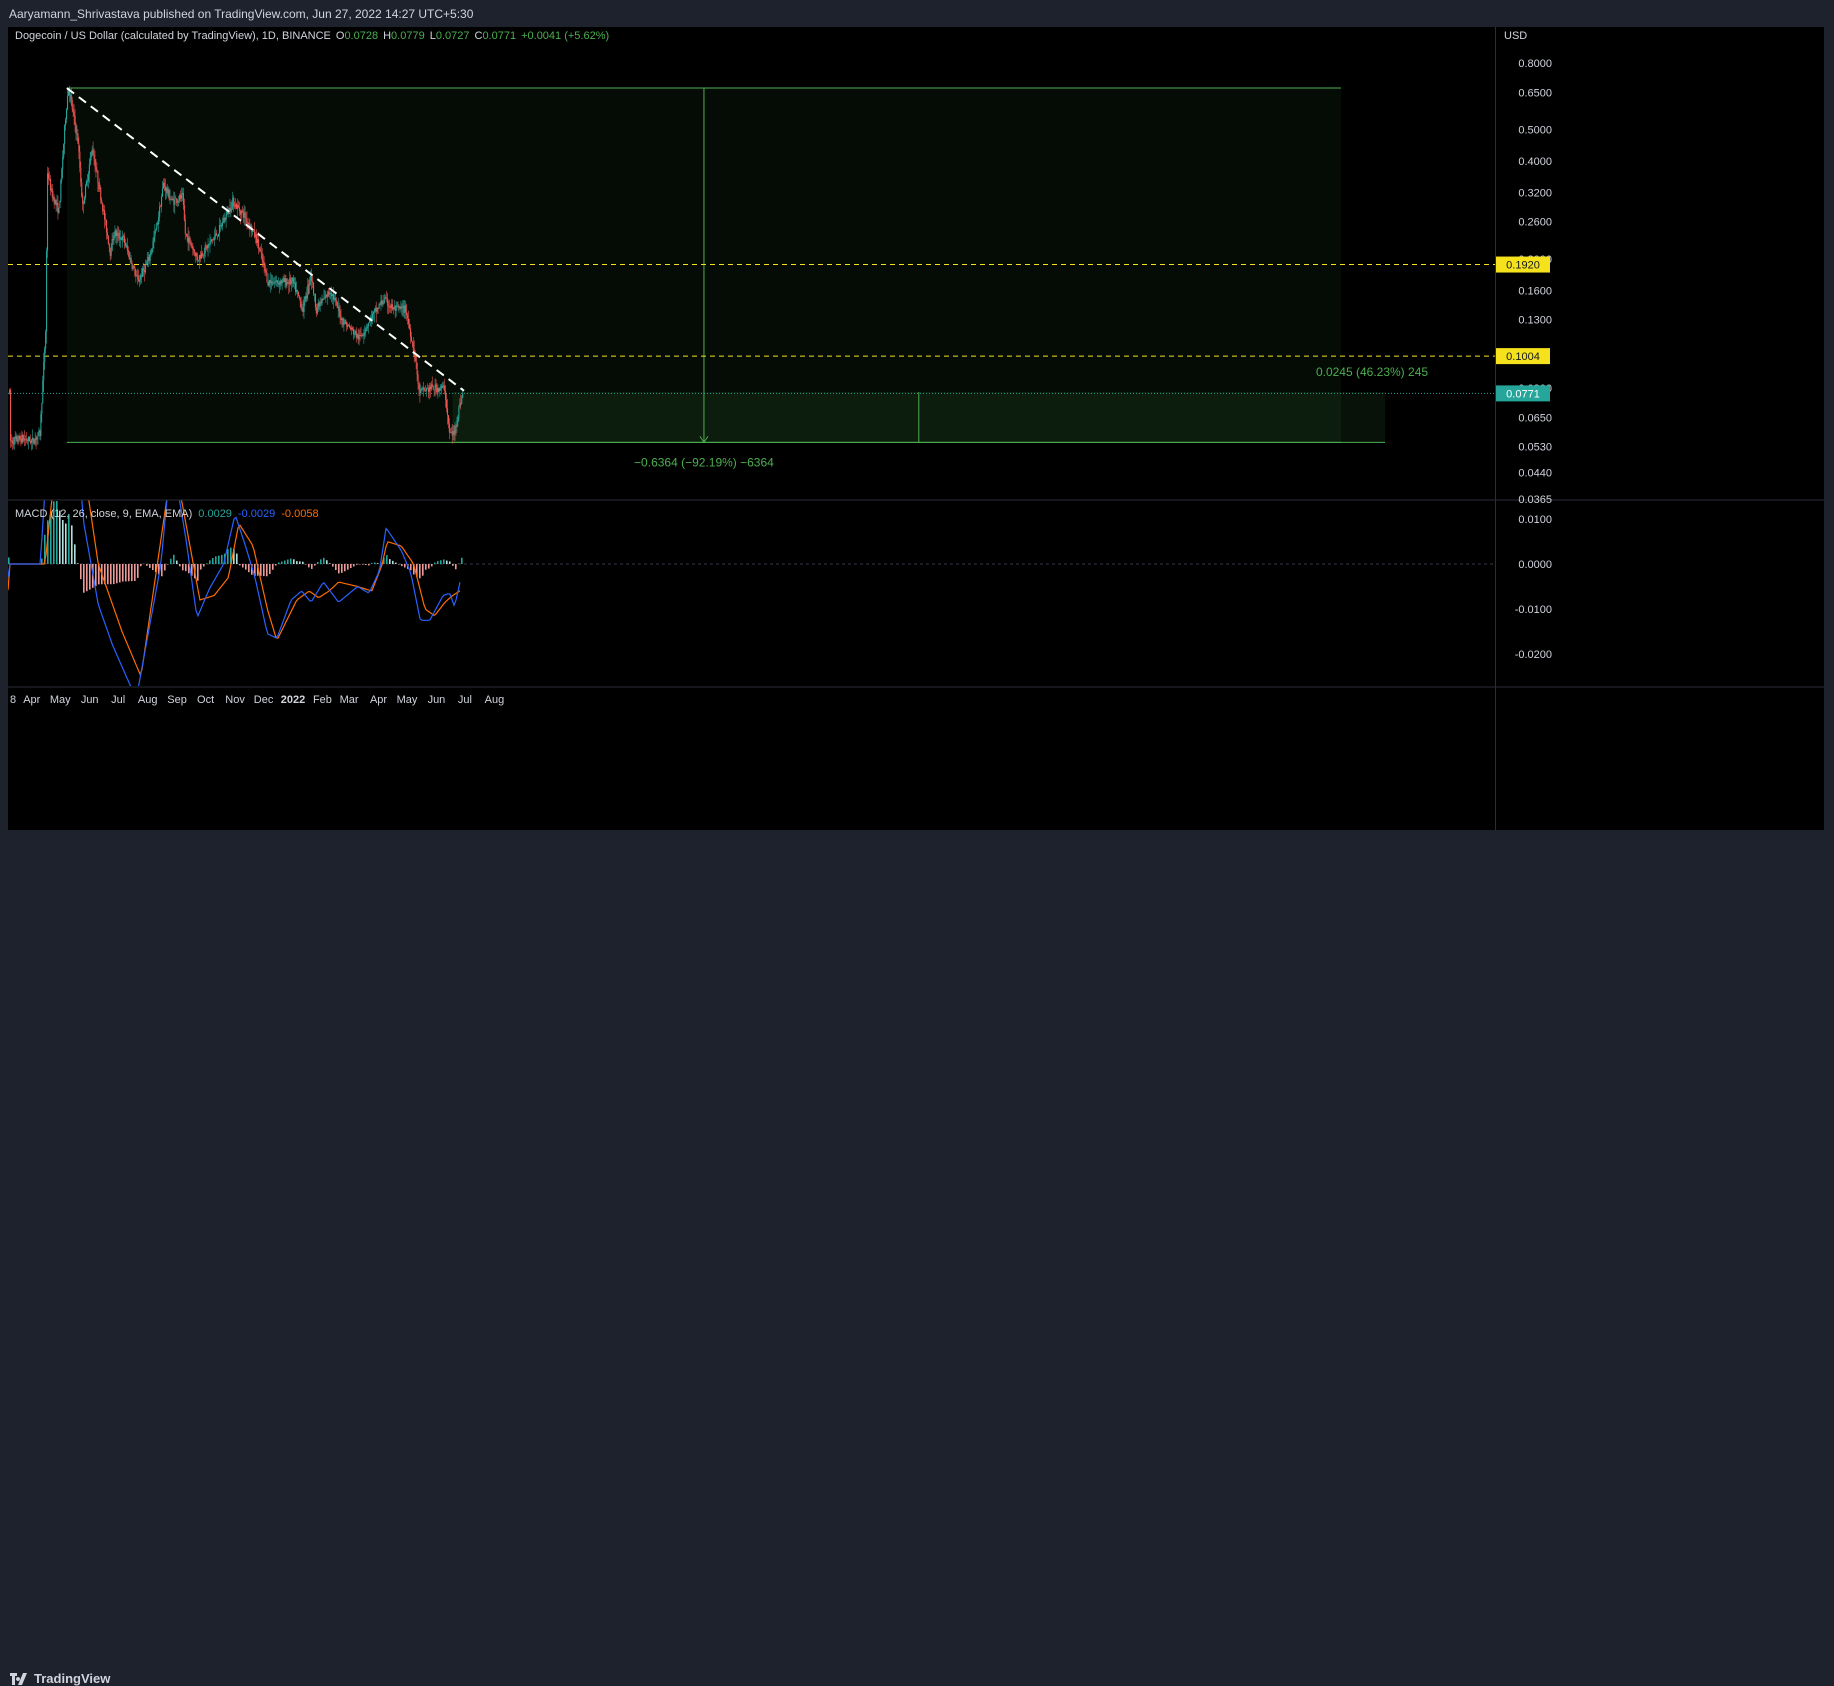 This screenshot has height=1686, width=1834. What do you see at coordinates (478, 36) in the screenshot?
I see `legend-close-label: C` at bounding box center [478, 36].